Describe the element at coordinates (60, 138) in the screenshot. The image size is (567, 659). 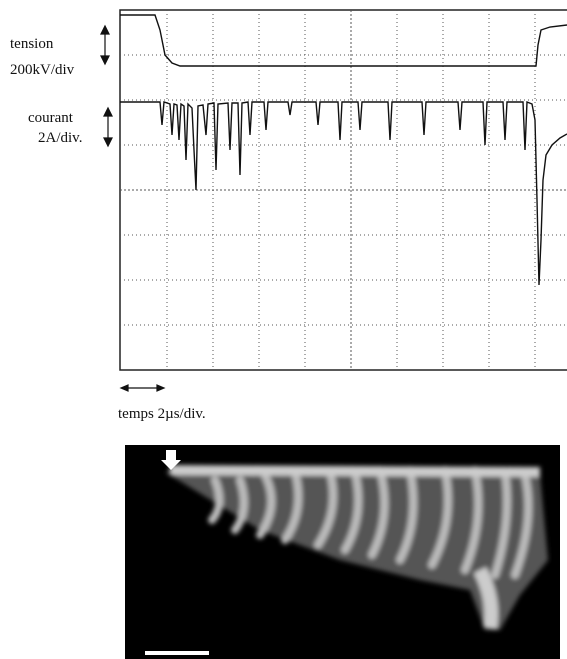
I see `current-scale: 2A/div.` at that location.